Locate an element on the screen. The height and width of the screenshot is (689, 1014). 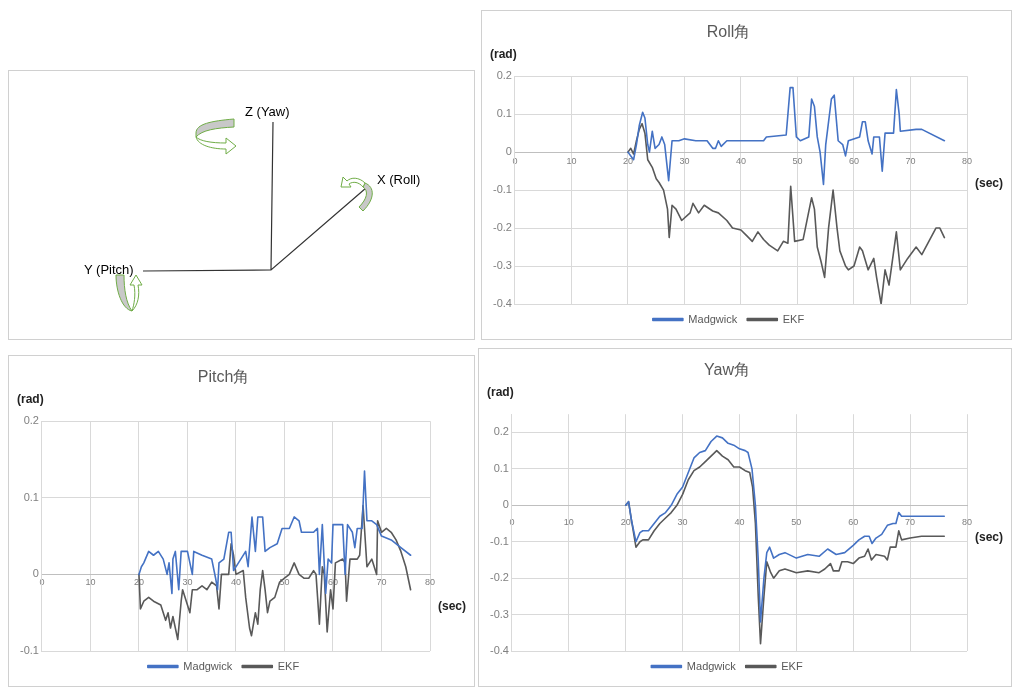
chart-title: Pitch角 is located at coordinates (223, 377).